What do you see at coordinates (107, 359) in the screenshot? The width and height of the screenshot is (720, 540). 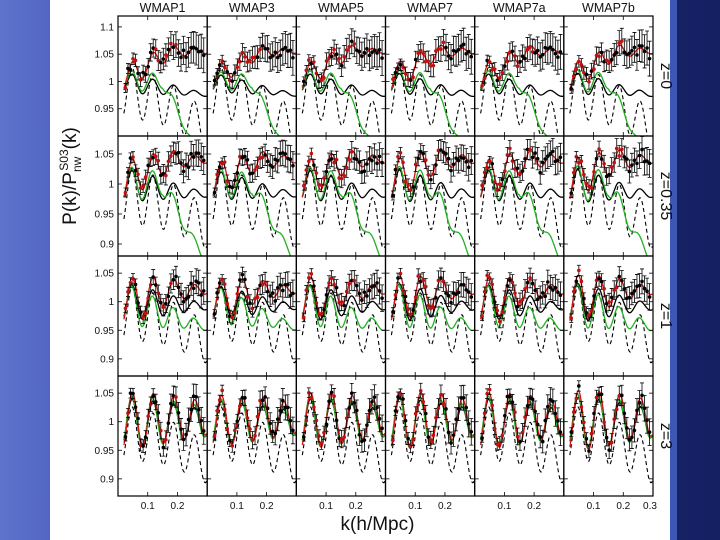 I see `y-tick-label: 0.9` at bounding box center [107, 359].